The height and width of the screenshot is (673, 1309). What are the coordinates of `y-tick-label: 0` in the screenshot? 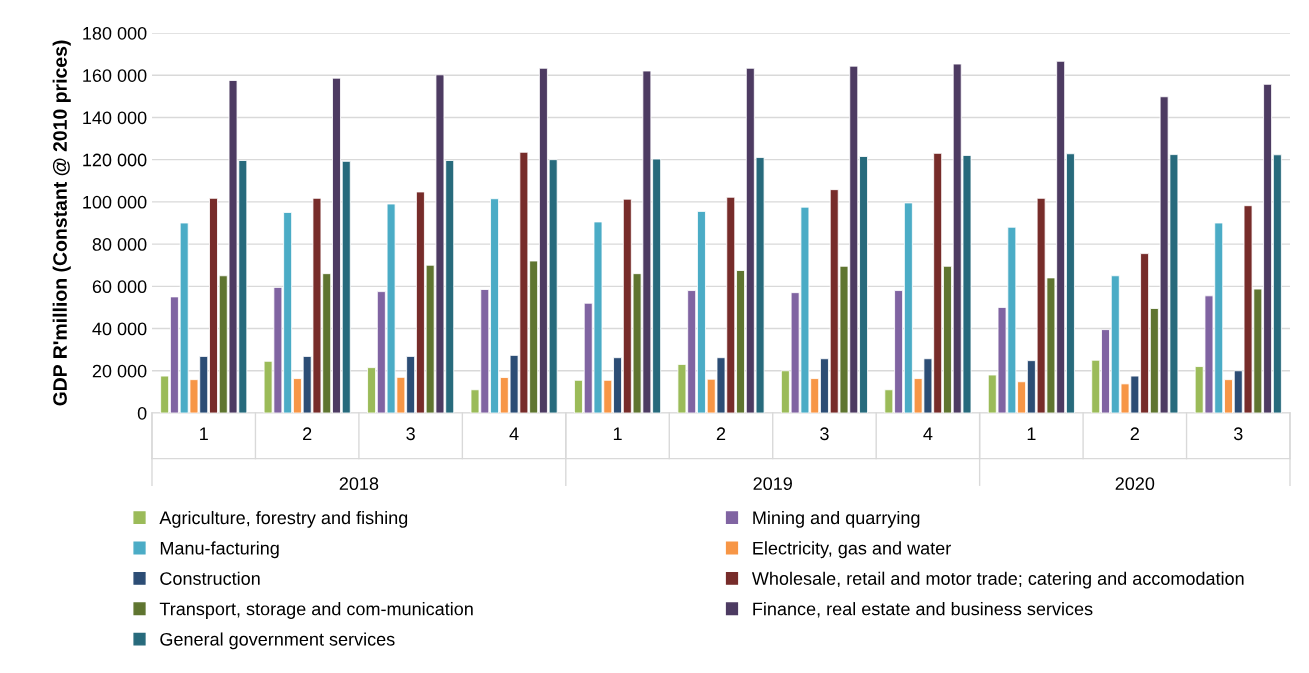 It's located at (142, 413).